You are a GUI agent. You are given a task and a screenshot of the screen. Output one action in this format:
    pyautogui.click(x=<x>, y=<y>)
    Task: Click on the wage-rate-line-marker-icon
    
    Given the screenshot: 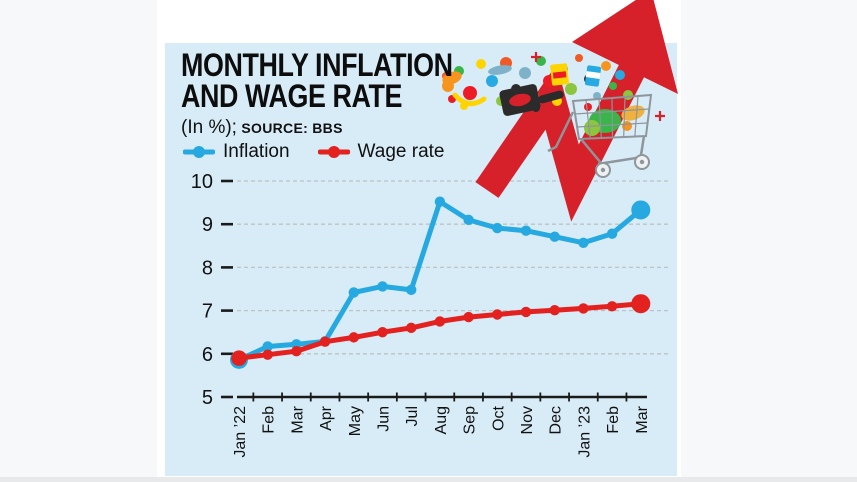 What is the action you would take?
    pyautogui.click(x=333, y=152)
    